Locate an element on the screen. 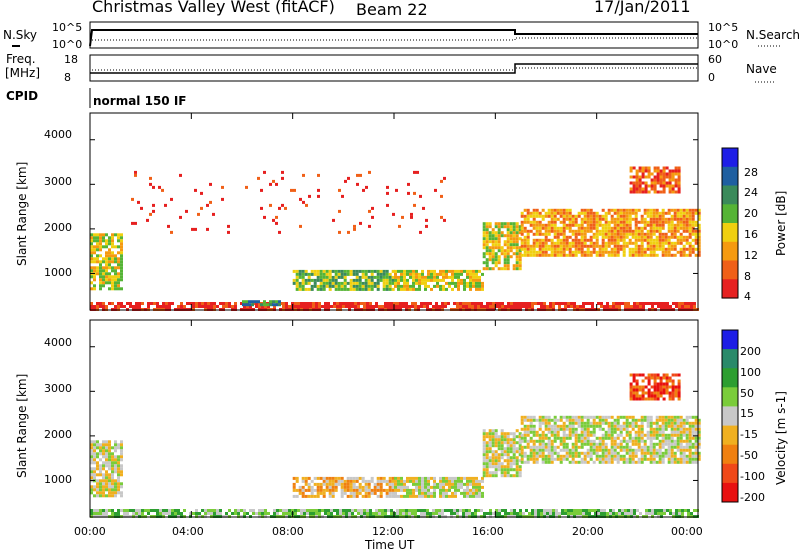 Image resolution: width=800 pixels, height=554 pixels. nave-tick-bottom: 0 is located at coordinates (711, 77).